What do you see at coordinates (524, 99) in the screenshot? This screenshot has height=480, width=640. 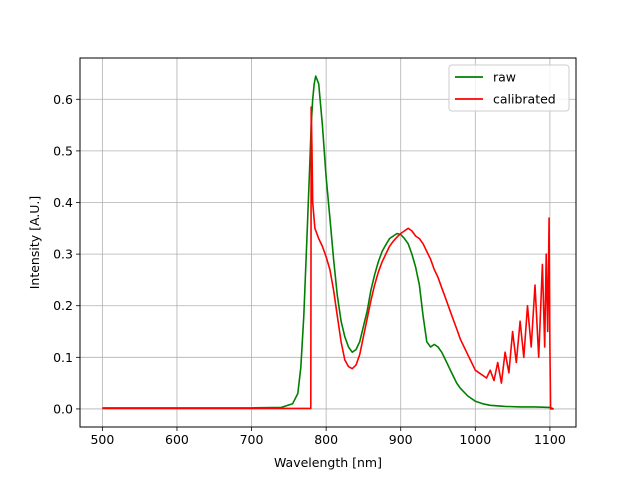 I see `legend-label-calibrated: calibrated` at bounding box center [524, 99].